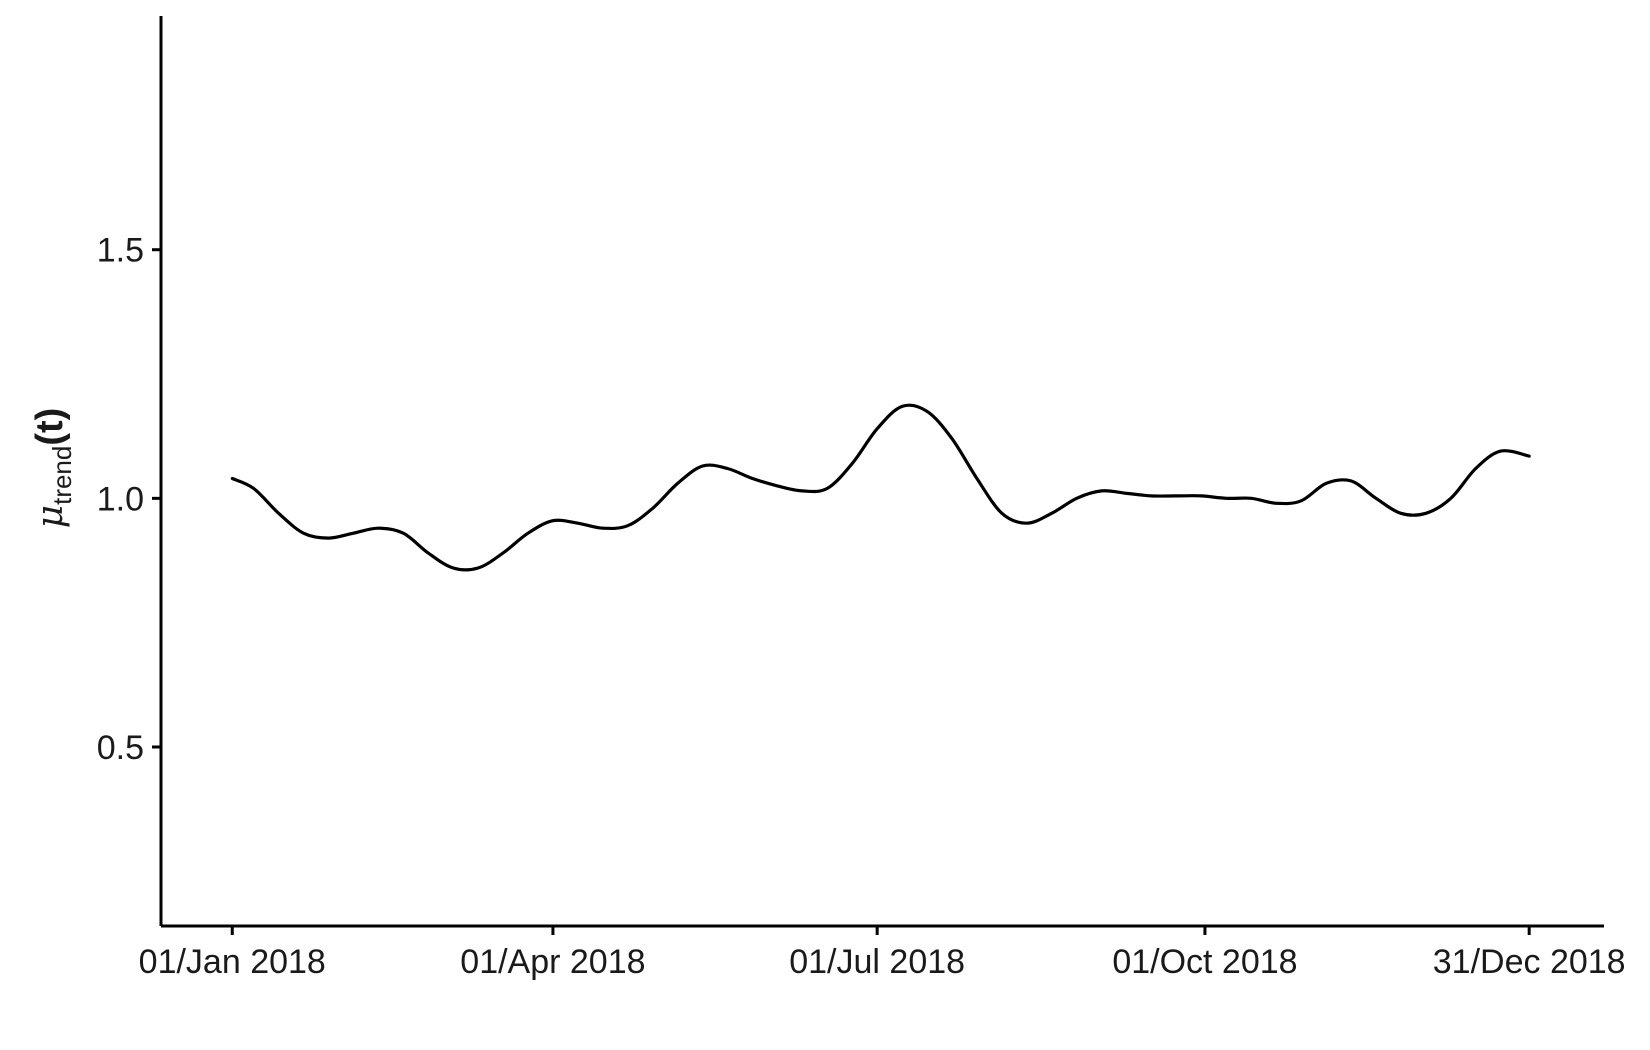 Image resolution: width=1650 pixels, height=1050 pixels. Describe the element at coordinates (50, 516) in the screenshot. I see `y-axis-title-base: μ` at that location.